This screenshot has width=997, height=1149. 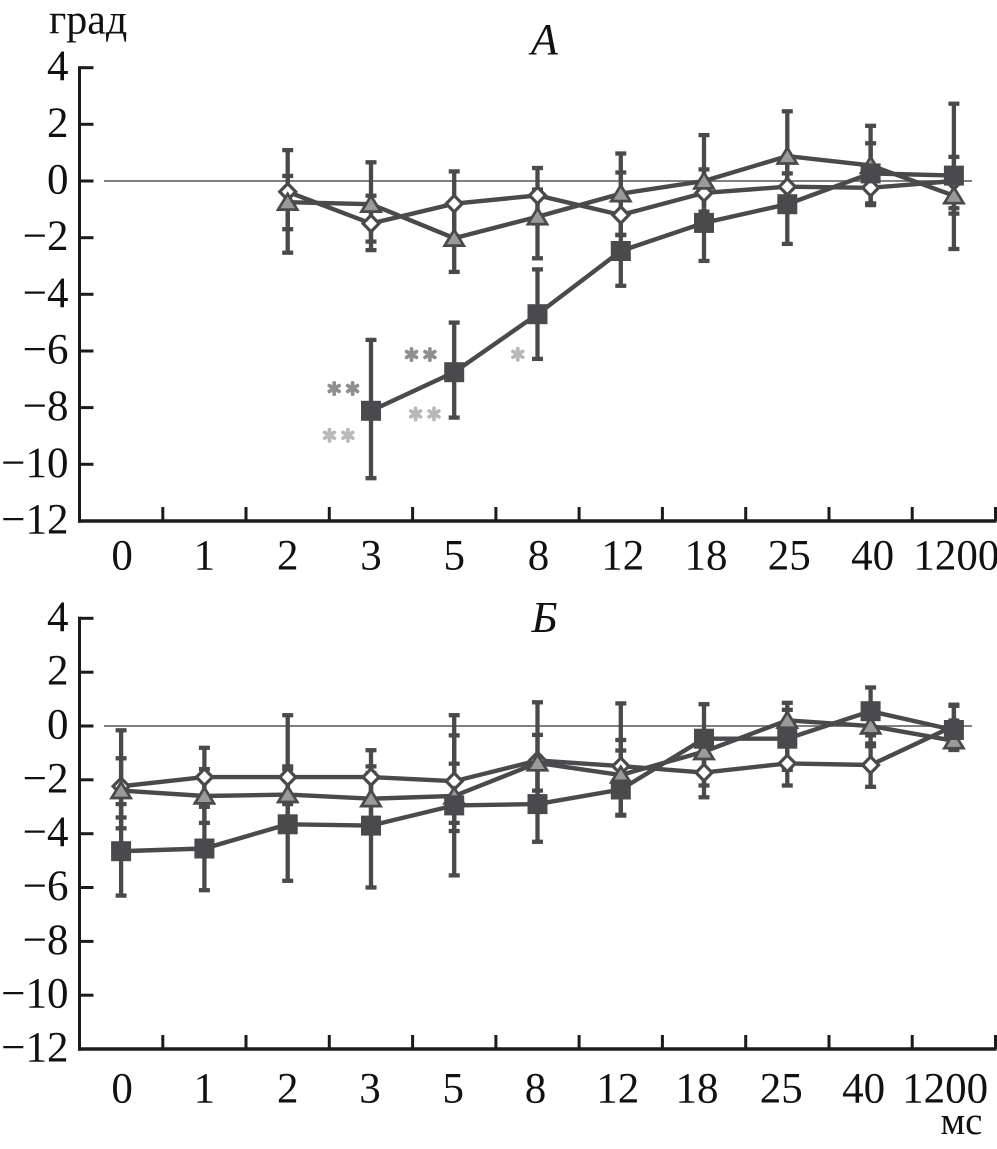 What do you see at coordinates (544, 617) in the screenshot?
I see `svg-text: Б` at bounding box center [544, 617].